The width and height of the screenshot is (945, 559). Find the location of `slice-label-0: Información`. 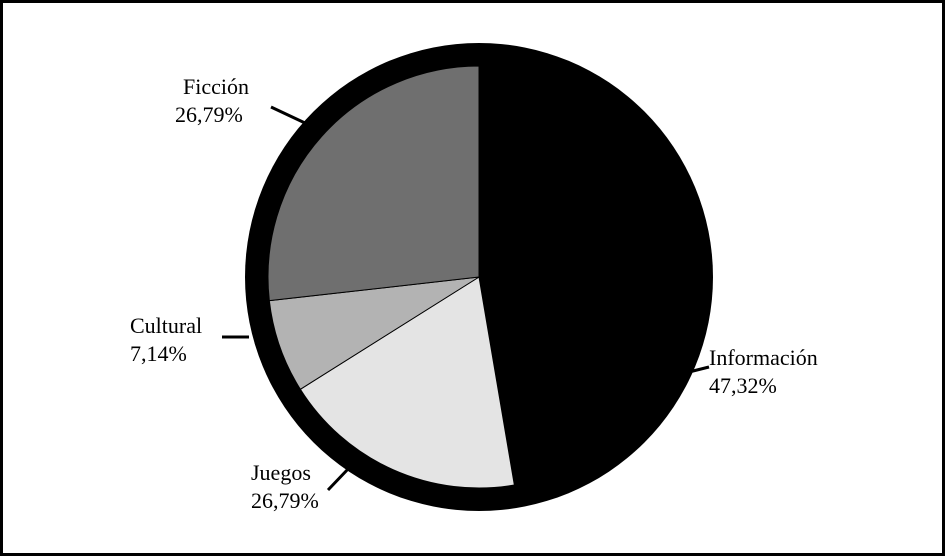

slice-label-0: Información is located at coordinates (763, 357).